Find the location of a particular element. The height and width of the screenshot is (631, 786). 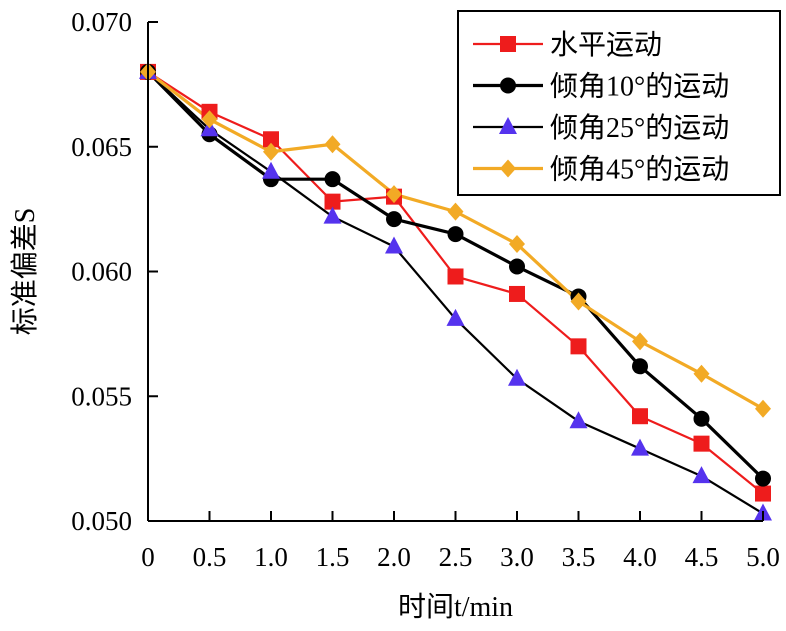

y-axis-title: 标准偏差S is located at coordinates (25, 272).